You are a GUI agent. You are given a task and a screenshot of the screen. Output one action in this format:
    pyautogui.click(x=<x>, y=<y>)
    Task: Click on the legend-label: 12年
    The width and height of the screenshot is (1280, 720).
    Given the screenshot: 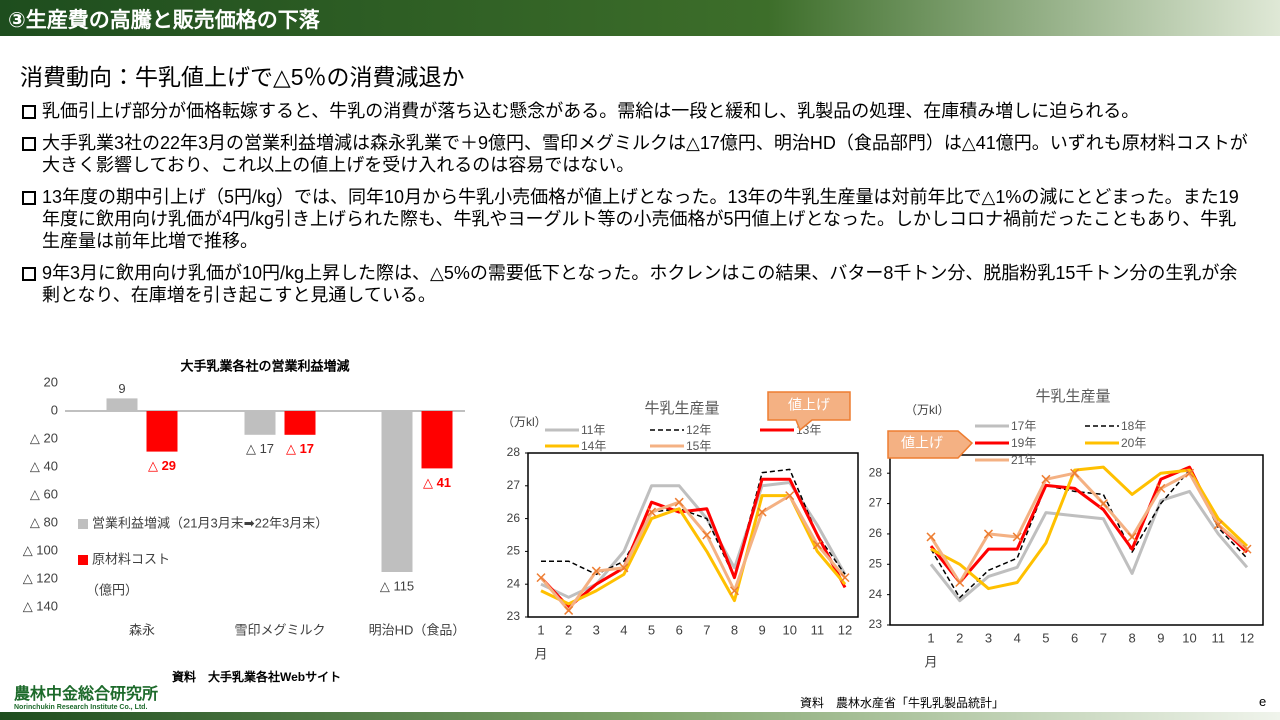 What is the action you would take?
    pyautogui.click(x=698, y=430)
    